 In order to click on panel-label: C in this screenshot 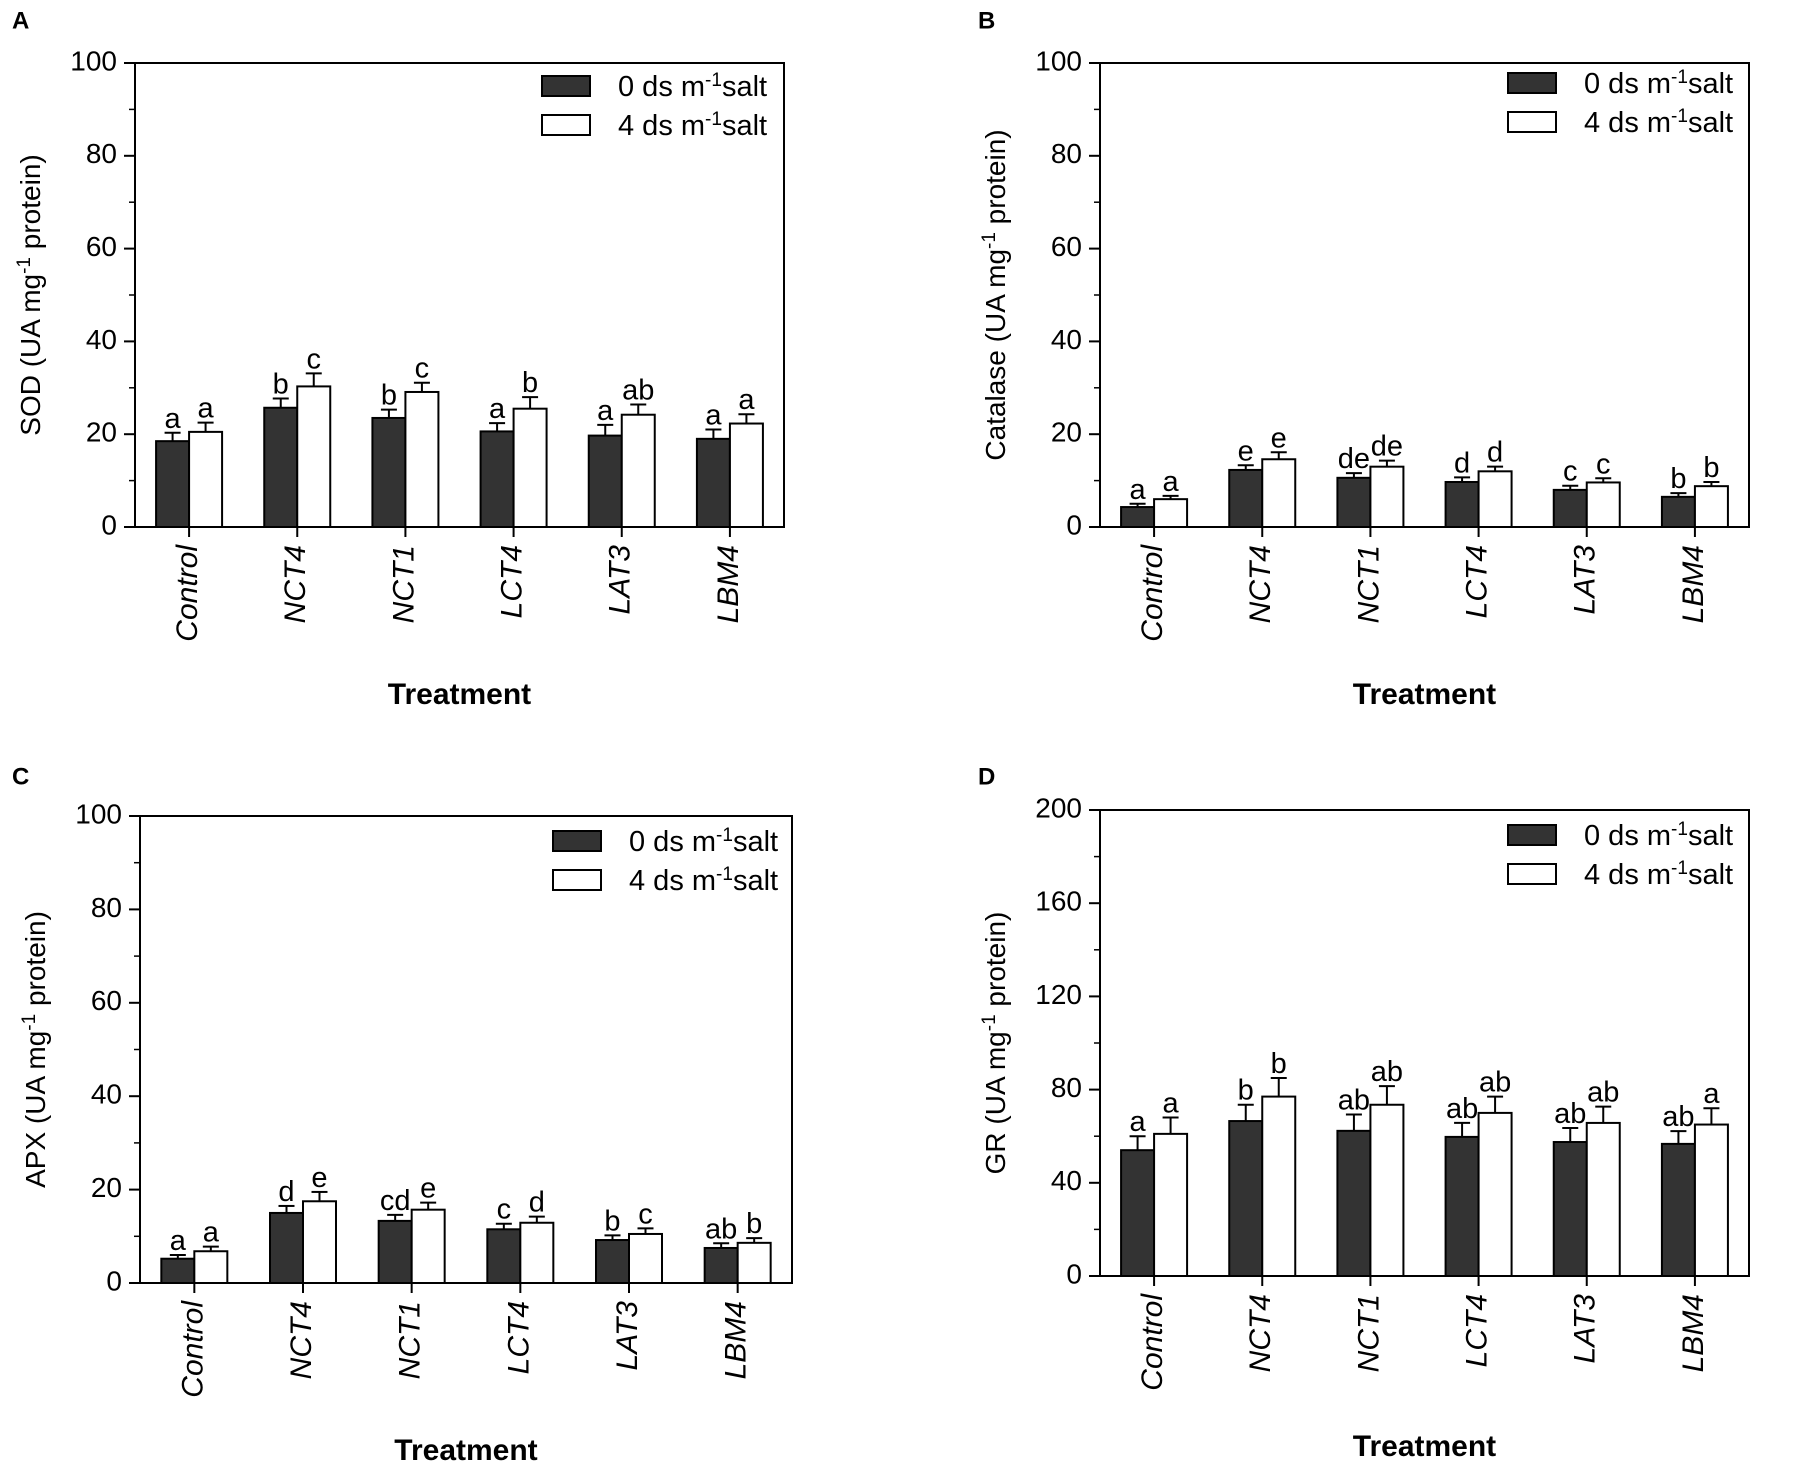, I will do `click(20, 776)`.